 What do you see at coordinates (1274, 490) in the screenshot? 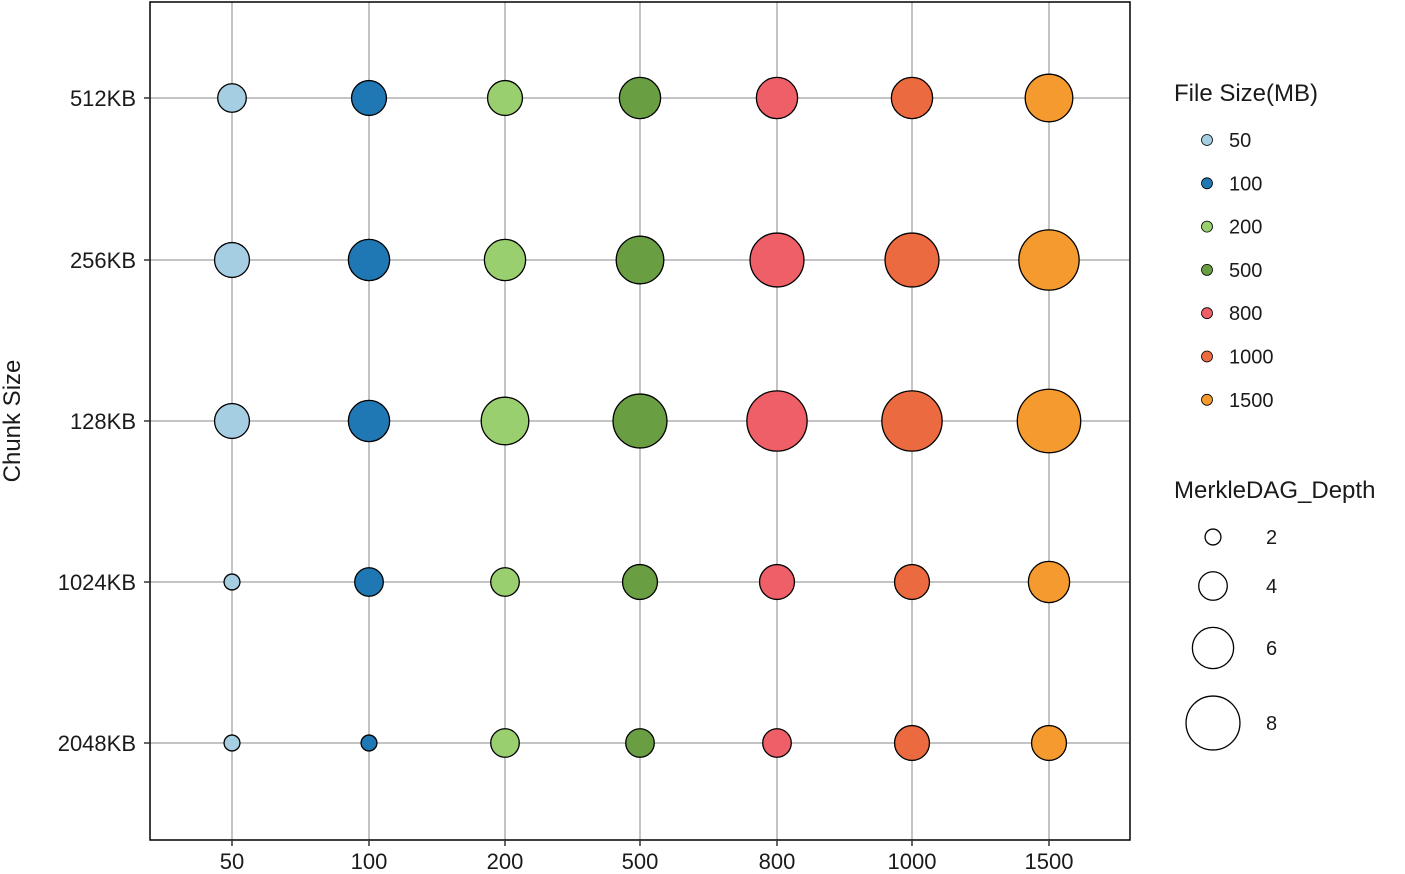
I see `size-legend-title: MerkleDAG_Depth` at bounding box center [1274, 490].